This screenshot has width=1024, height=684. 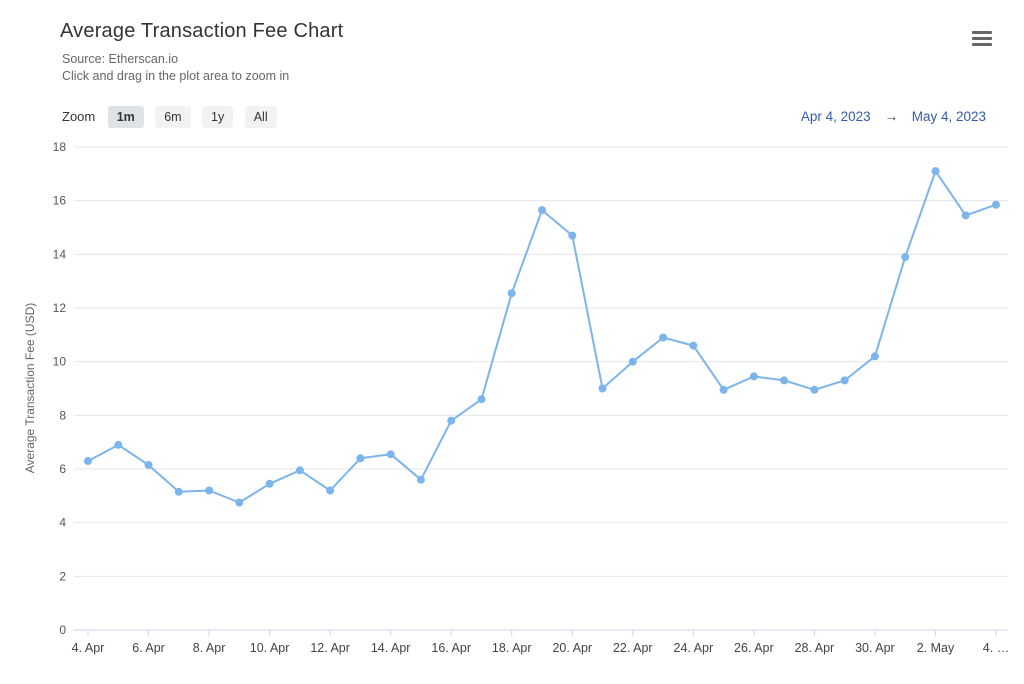 I want to click on zoom-1y-button: 1y, so click(x=218, y=117).